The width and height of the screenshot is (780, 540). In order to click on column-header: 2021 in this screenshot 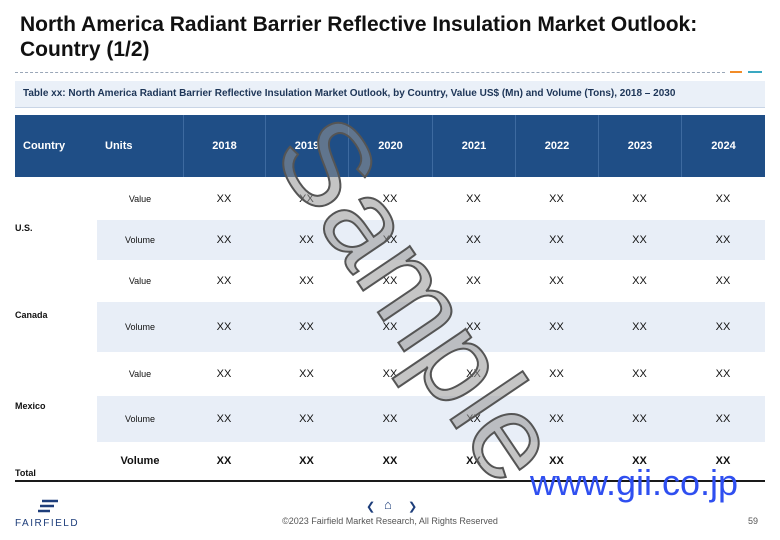, I will do `click(473, 146)`.